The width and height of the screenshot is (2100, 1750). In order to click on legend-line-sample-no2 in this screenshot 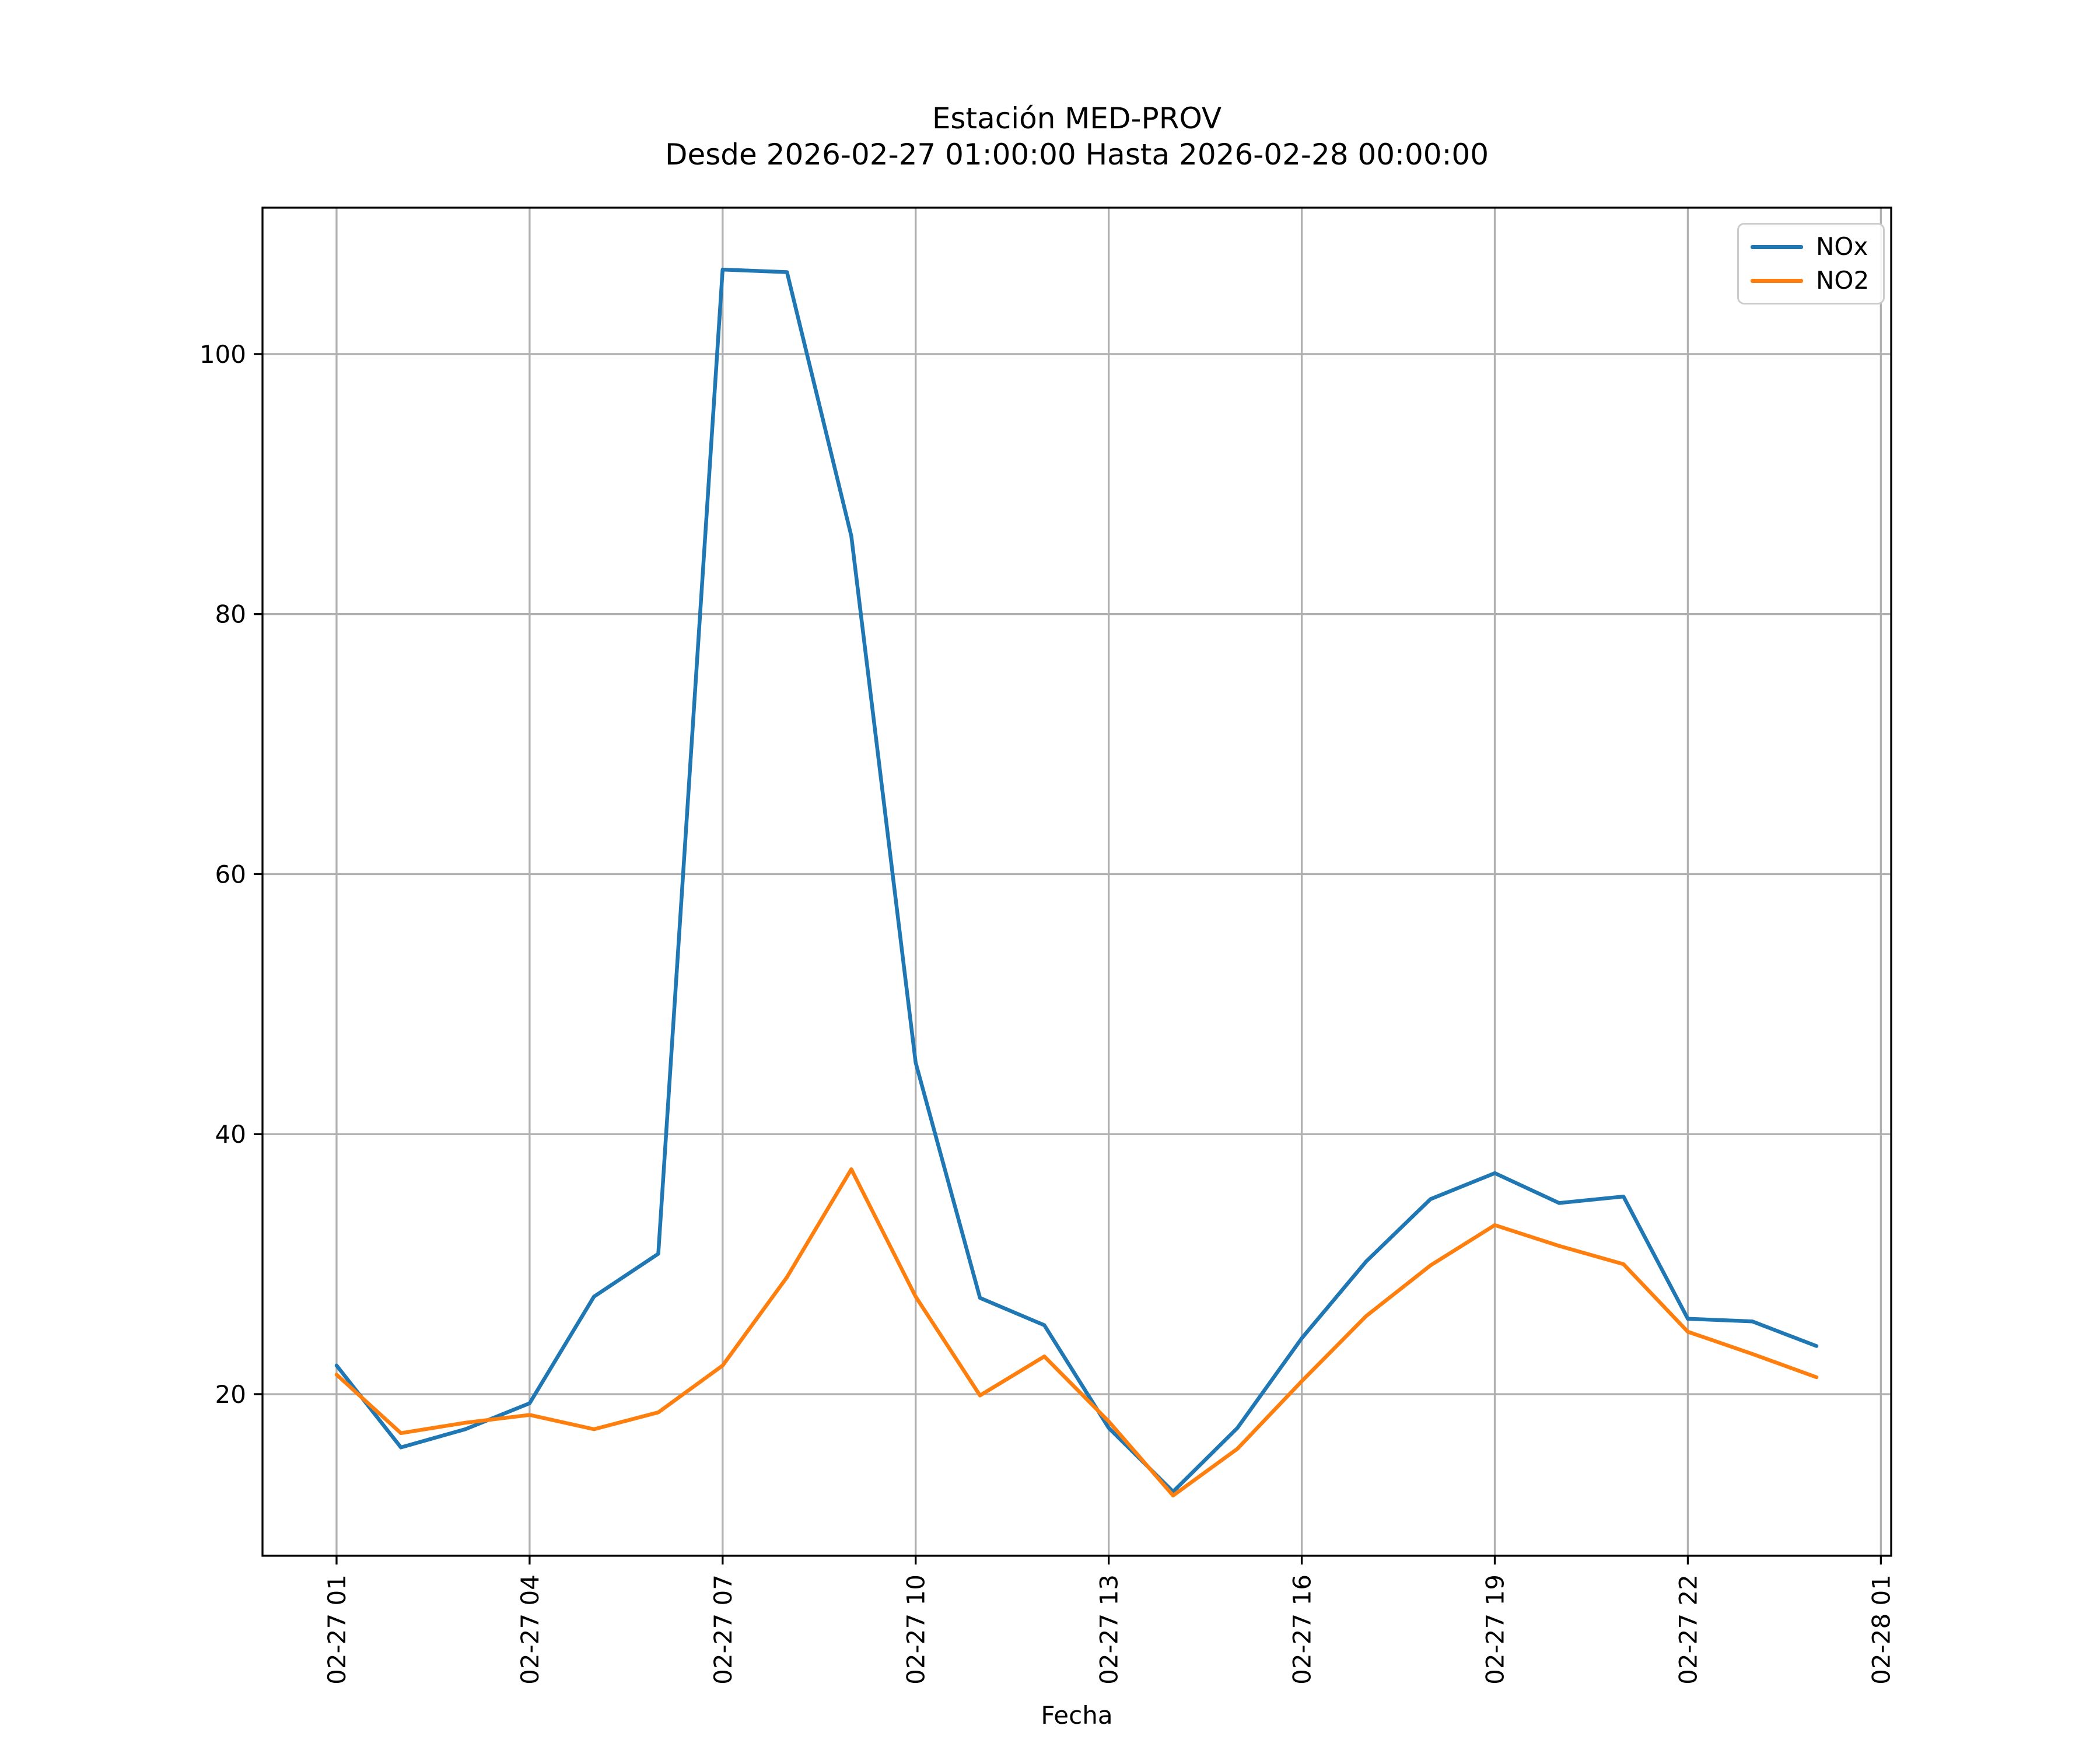, I will do `click(1777, 280)`.